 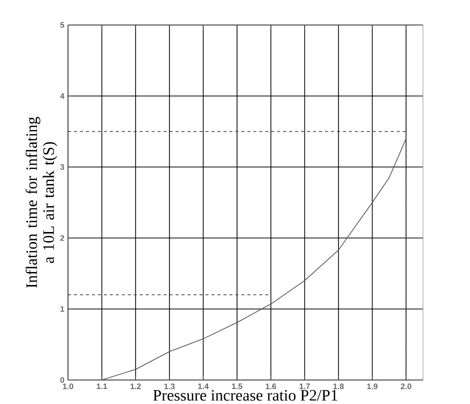 What do you see at coordinates (245, 395) in the screenshot?
I see `x-axis-title: Pressure increase ratio P2/P1` at bounding box center [245, 395].